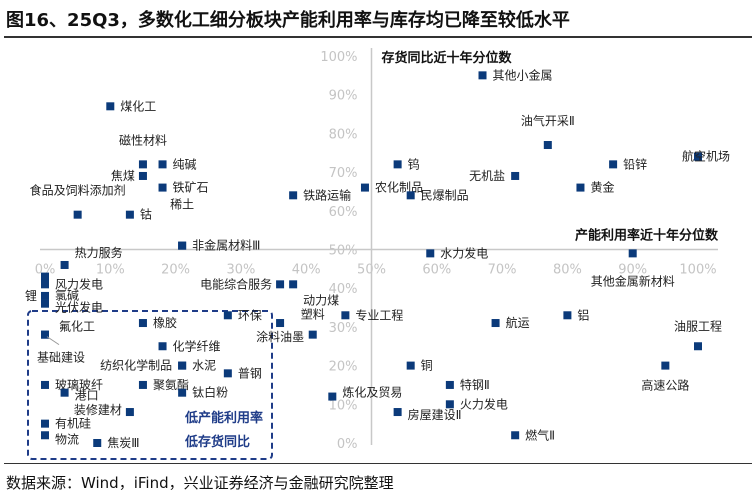 This screenshot has width=756, height=504. What do you see at coordinates (379, 314) in the screenshot?
I see `point-label: 专业工程` at bounding box center [379, 314].